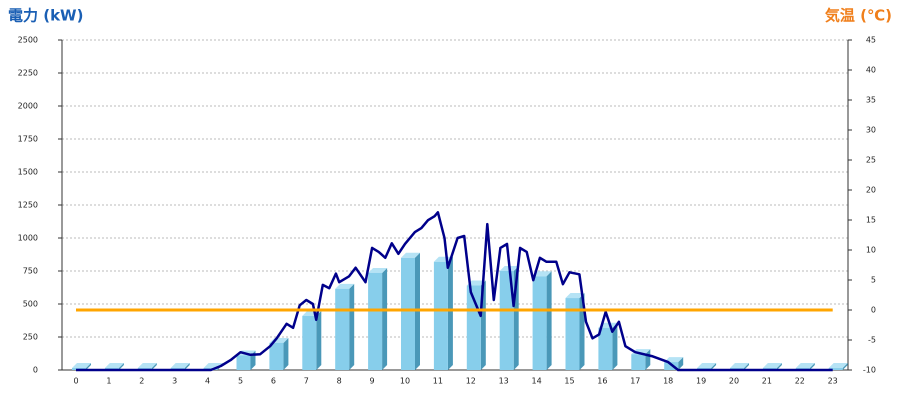 This screenshot has height=400, width=900. Describe the element at coordinates (30, 337) in the screenshot. I see `y-tick-label: 250` at that location.